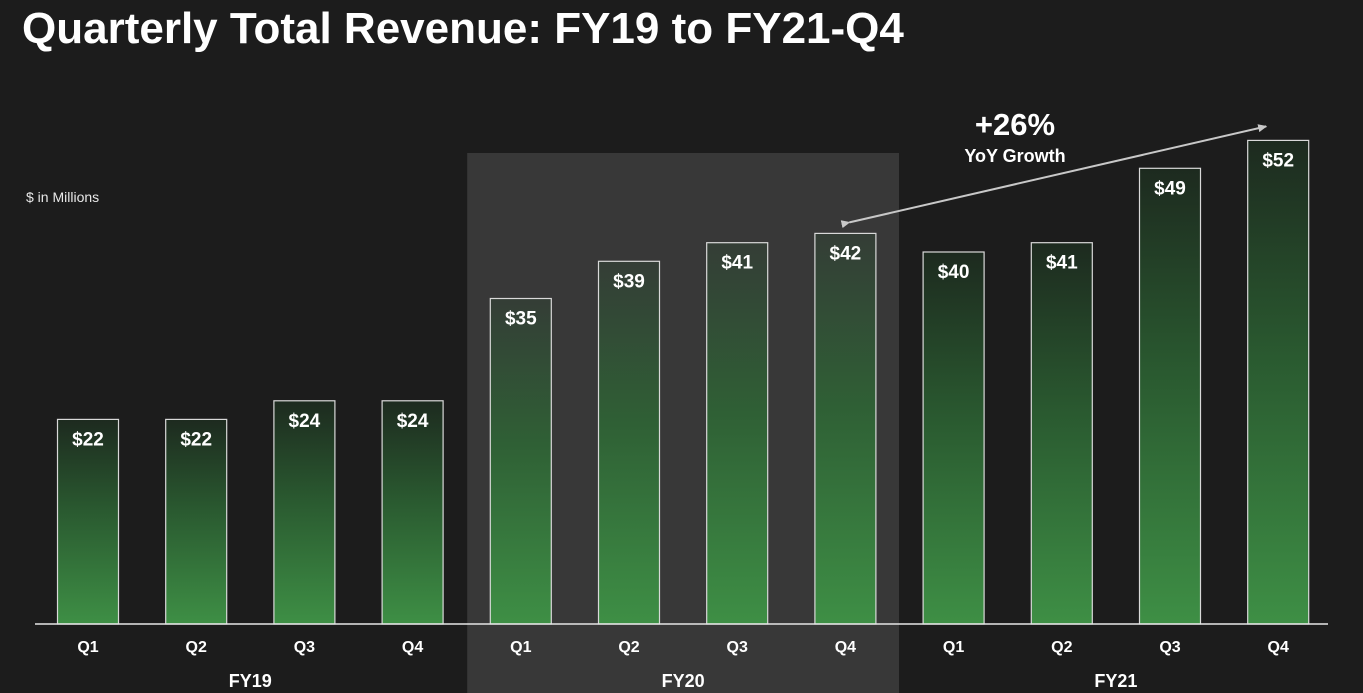  Describe the element at coordinates (953, 647) in the screenshot. I see `tick-label-fy21-q1: Q1` at that location.